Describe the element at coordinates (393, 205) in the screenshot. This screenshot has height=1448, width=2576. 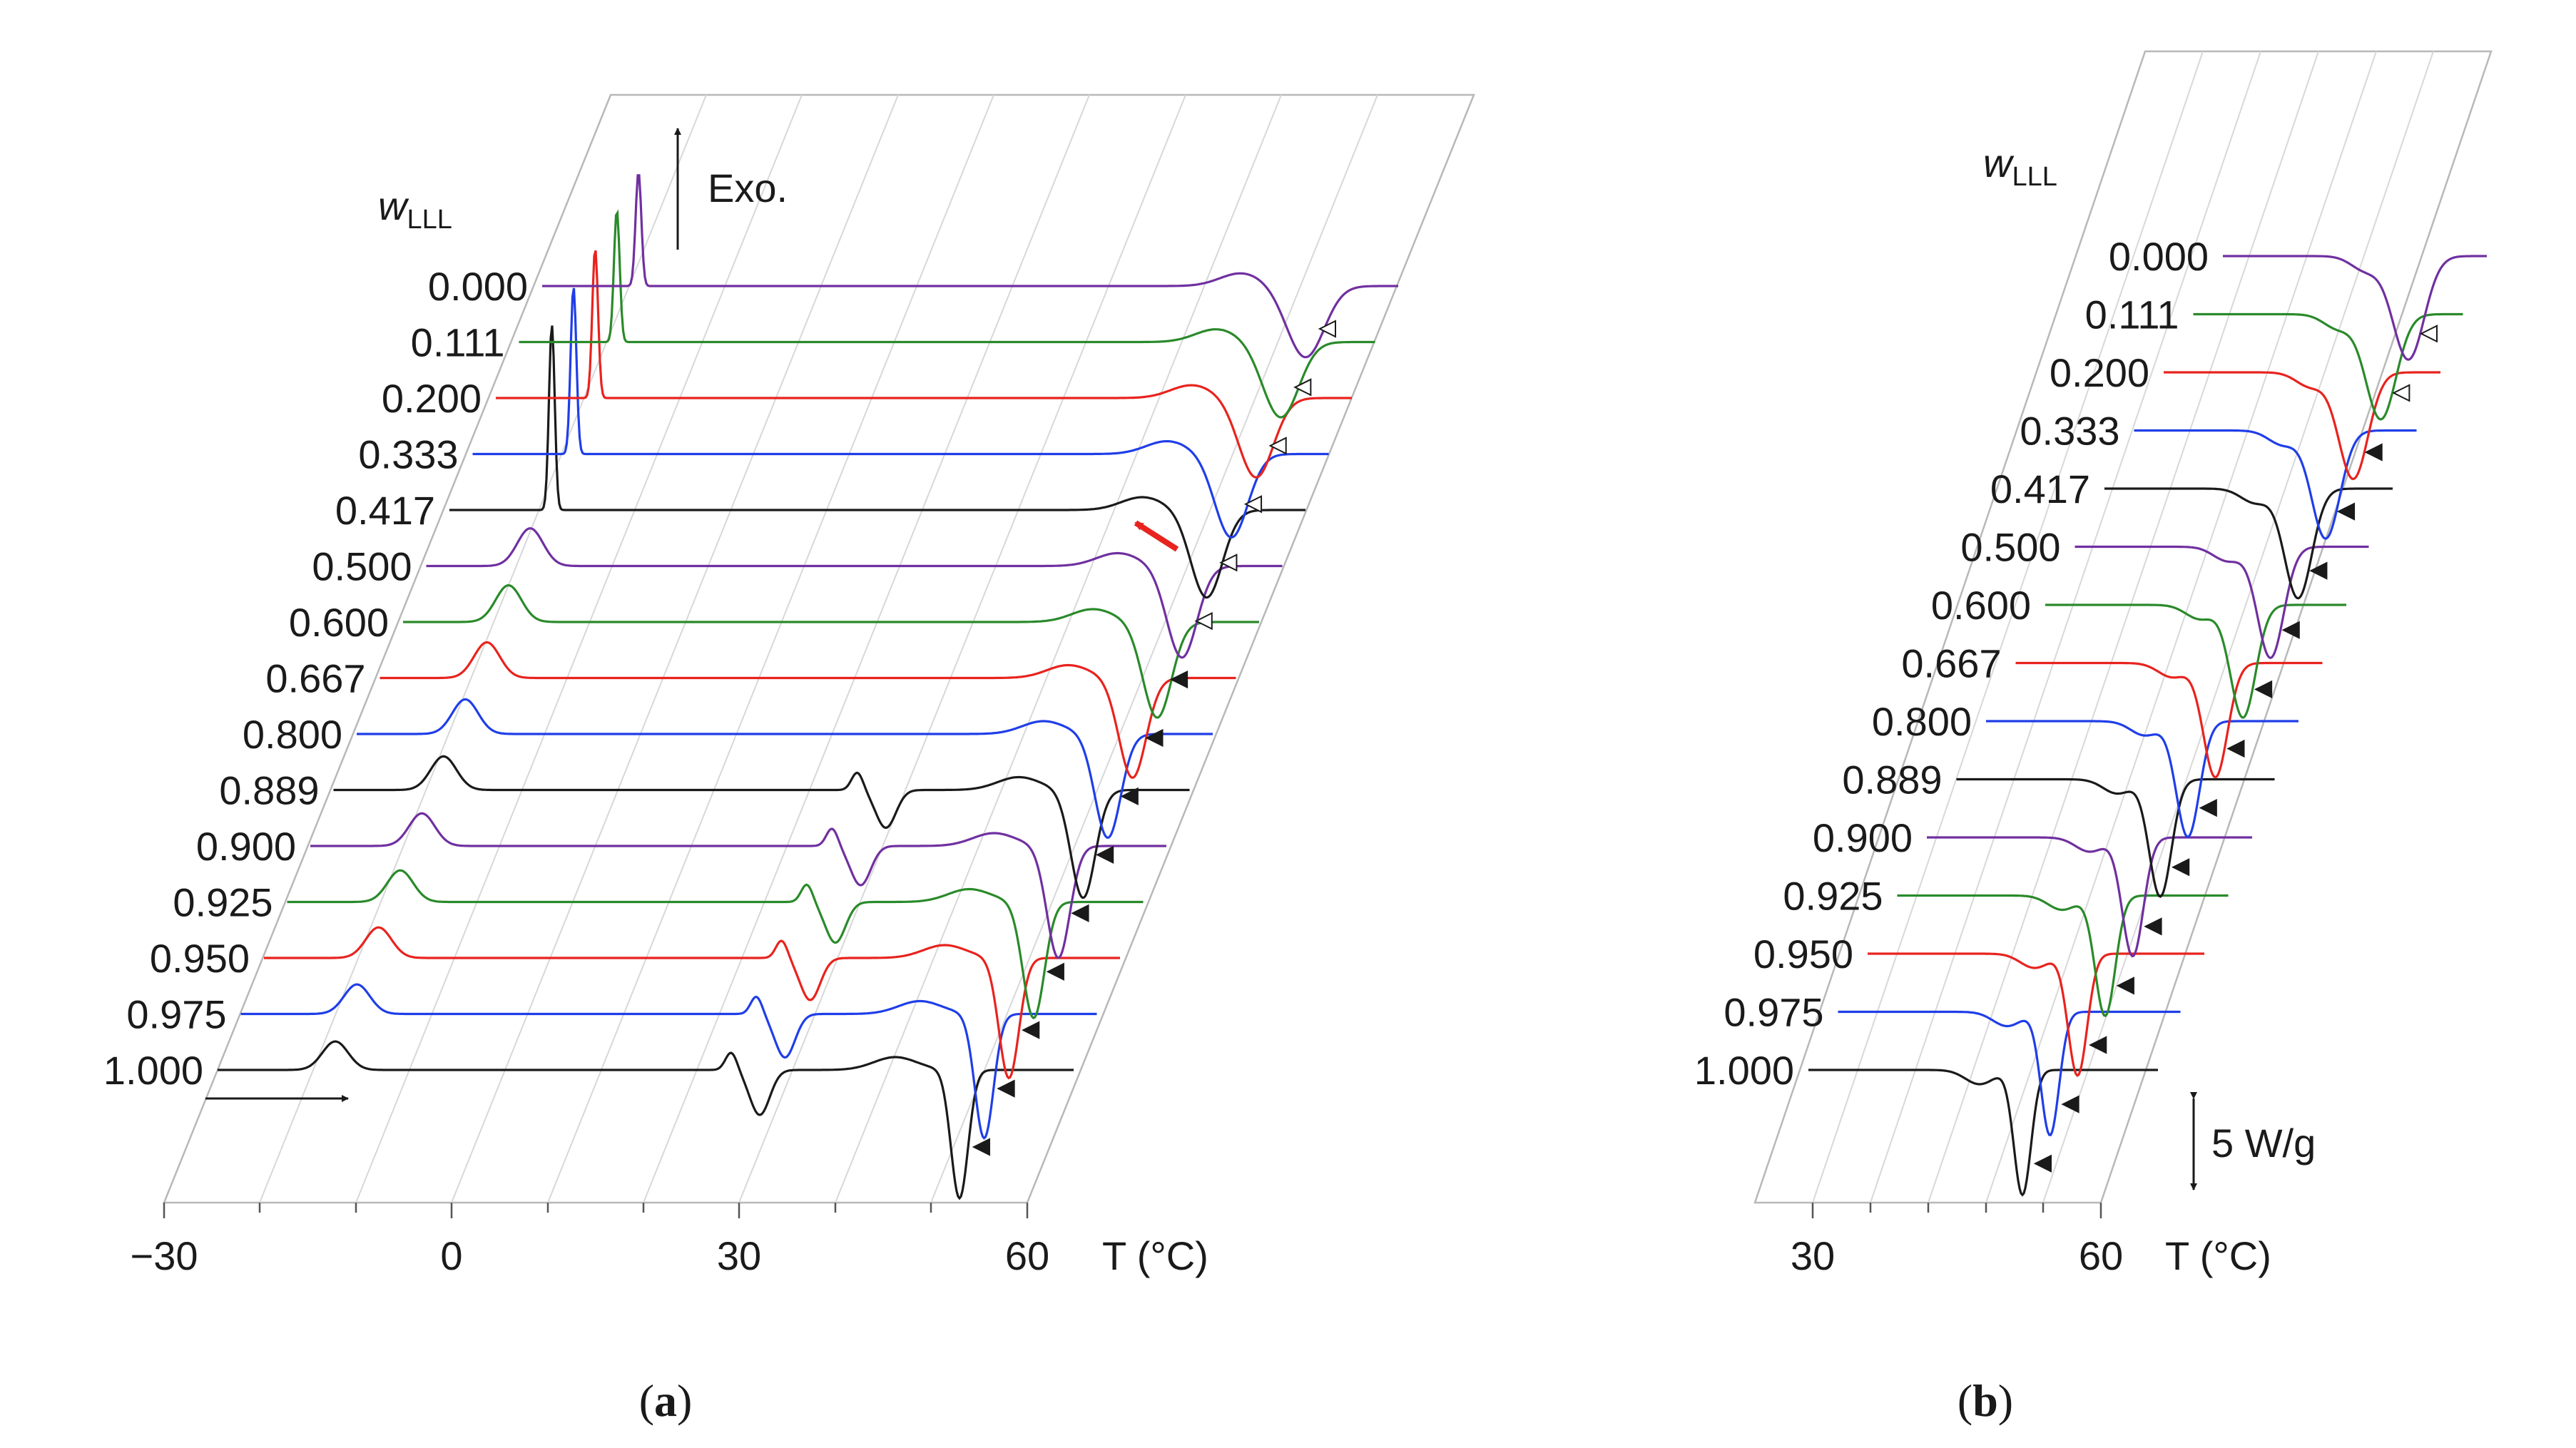
I see `series-header-w: w` at that location.